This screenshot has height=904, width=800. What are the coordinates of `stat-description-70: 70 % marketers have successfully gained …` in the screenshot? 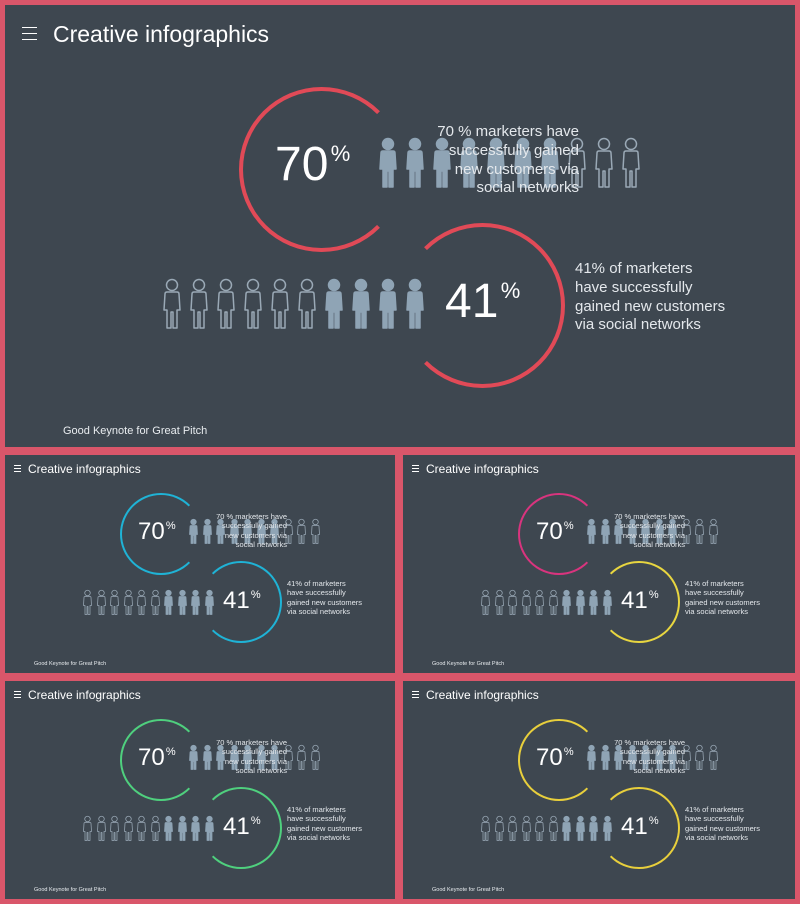 It's located at (508, 160).